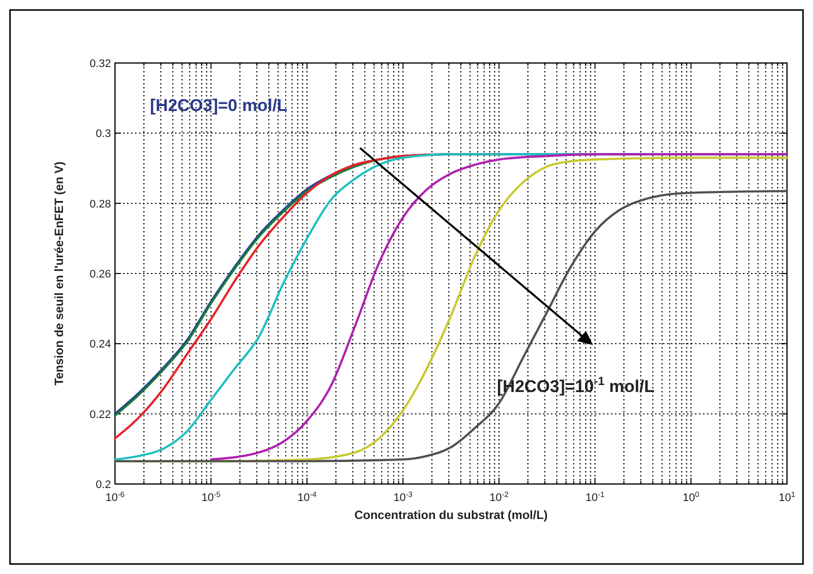 This screenshot has width=813, height=574. Describe the element at coordinates (100, 344) in the screenshot. I see `y-tick-label: 0.24` at that location.